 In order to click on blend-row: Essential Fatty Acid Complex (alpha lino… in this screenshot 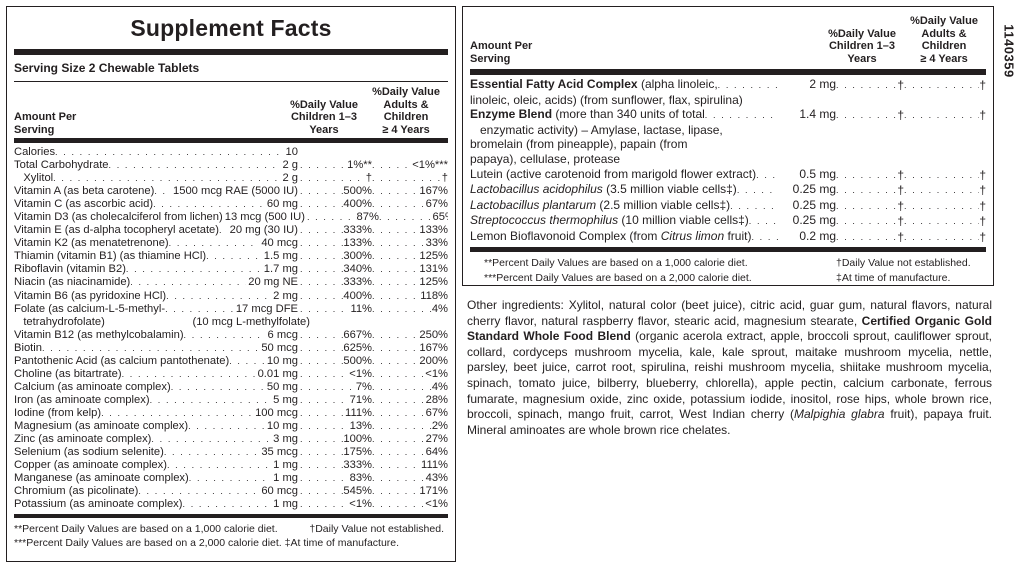, I will do `click(728, 85)`.